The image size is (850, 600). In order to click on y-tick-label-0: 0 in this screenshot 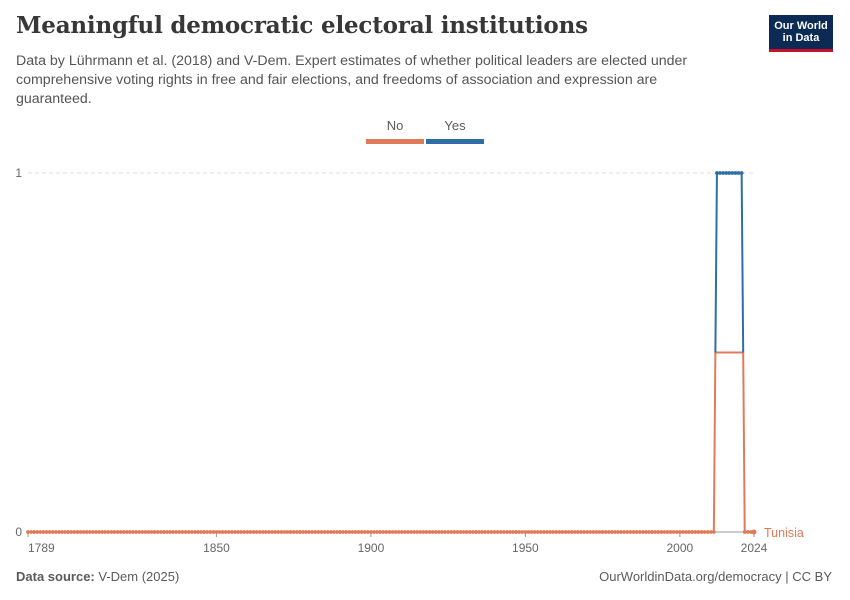, I will do `click(18, 532)`.